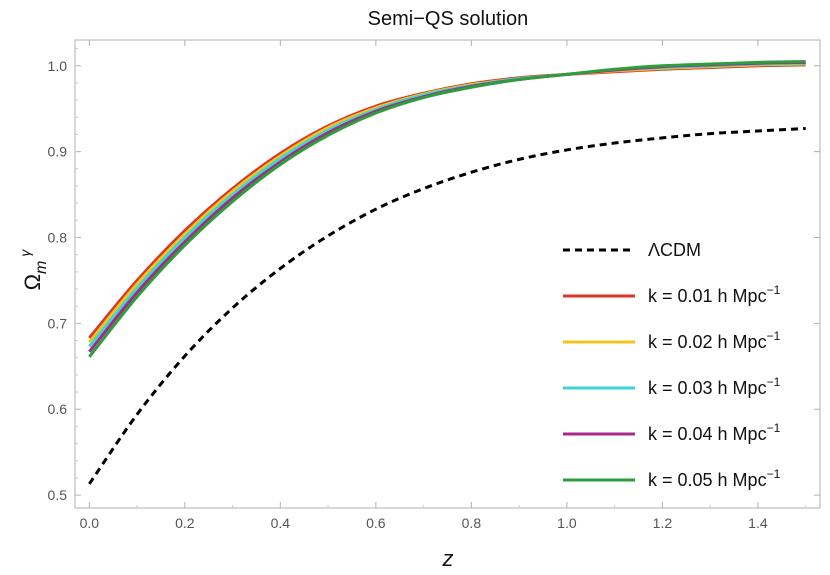 Image resolution: width=830 pixels, height=575 pixels. I want to click on y-axis-label-text: Ωmγ, so click(33, 270).